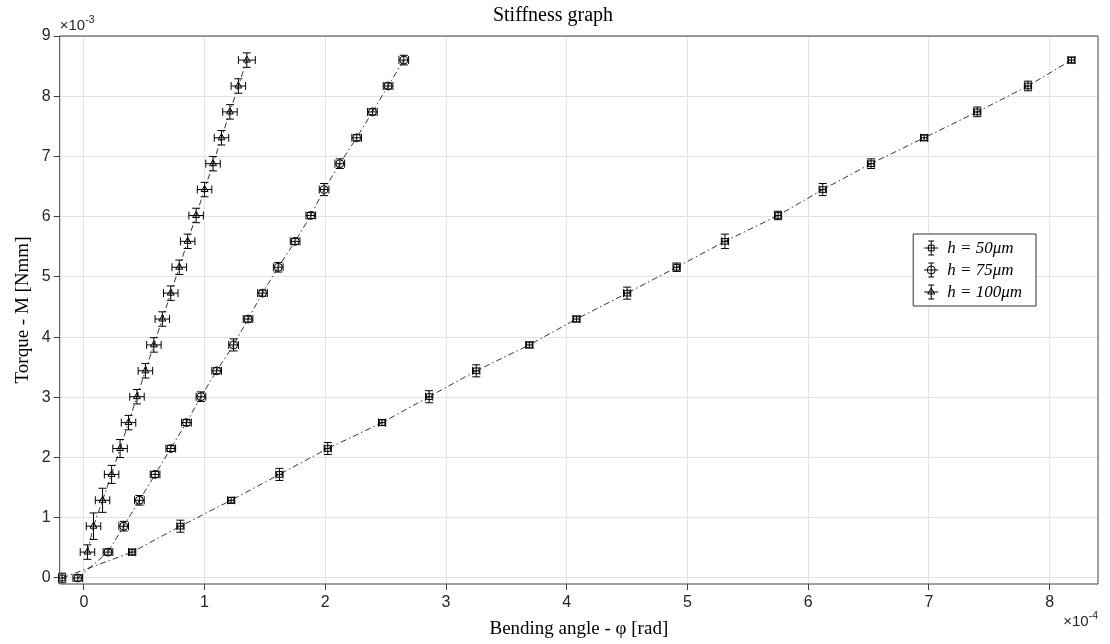  Describe the element at coordinates (579, 627) in the screenshot. I see `x-axis-title: Bending angle - φ [rad]` at that location.